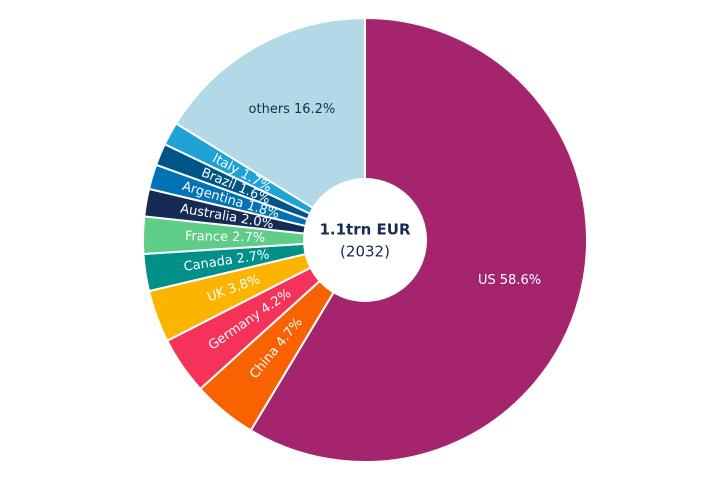  What do you see at coordinates (364, 230) in the screenshot?
I see `center-title: 1.1trn EUR` at bounding box center [364, 230].